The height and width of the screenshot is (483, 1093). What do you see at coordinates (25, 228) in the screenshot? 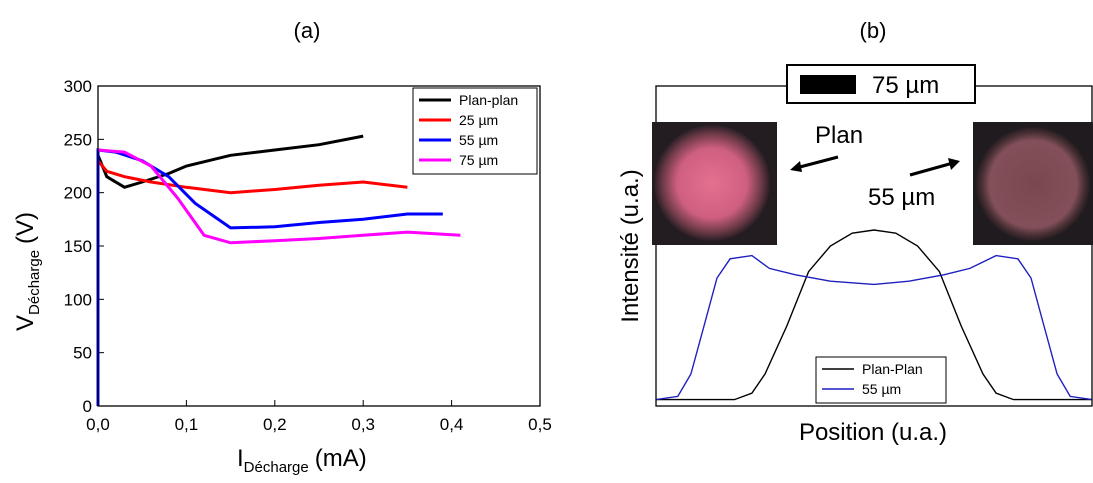
I see `axis-label-unit: (V)` at bounding box center [25, 228].